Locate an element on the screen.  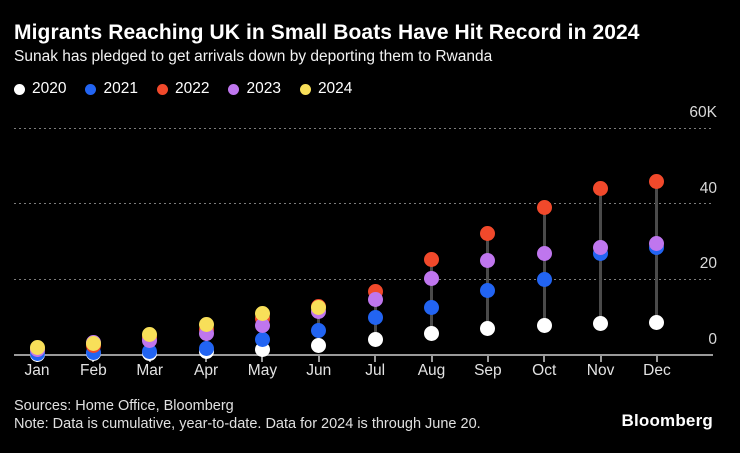
dot-2024-jun is located at coordinates (319, 308).